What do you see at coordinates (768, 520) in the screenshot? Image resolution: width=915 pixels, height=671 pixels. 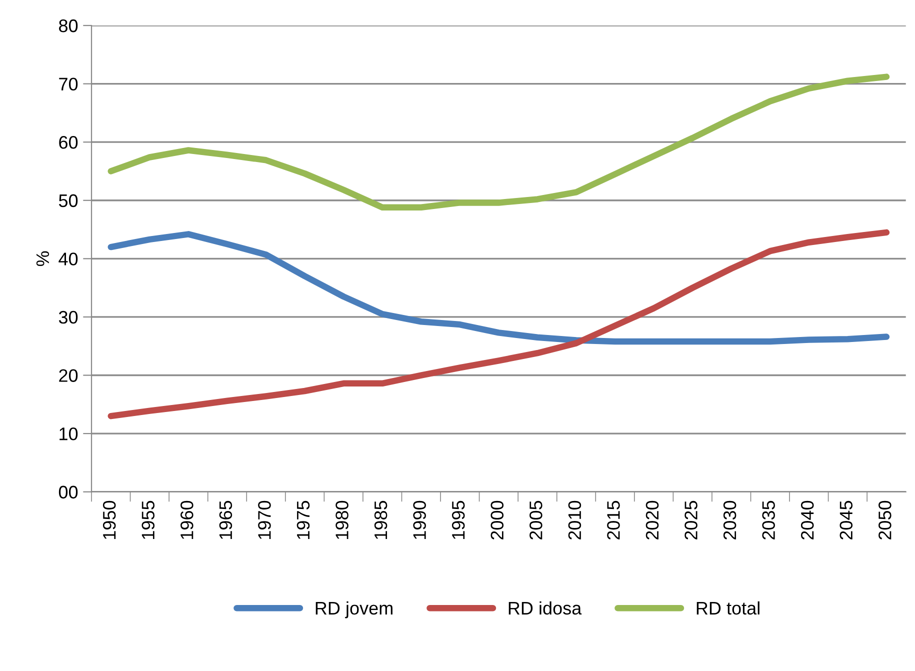 I see `x-tick-label: 2035` at bounding box center [768, 520].